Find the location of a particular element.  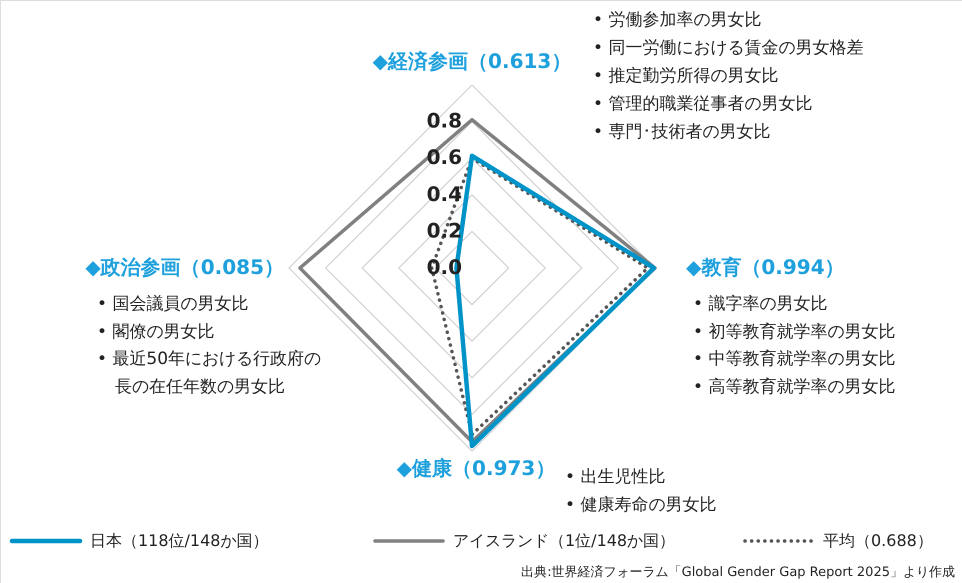

text: • 労働参加率の男女比 is located at coordinates (677, 20).